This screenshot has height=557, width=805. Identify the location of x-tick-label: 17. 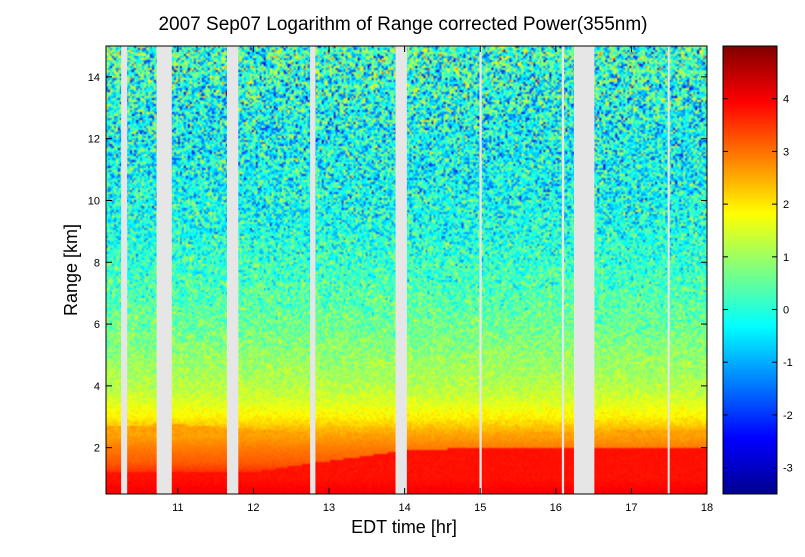
(631, 508).